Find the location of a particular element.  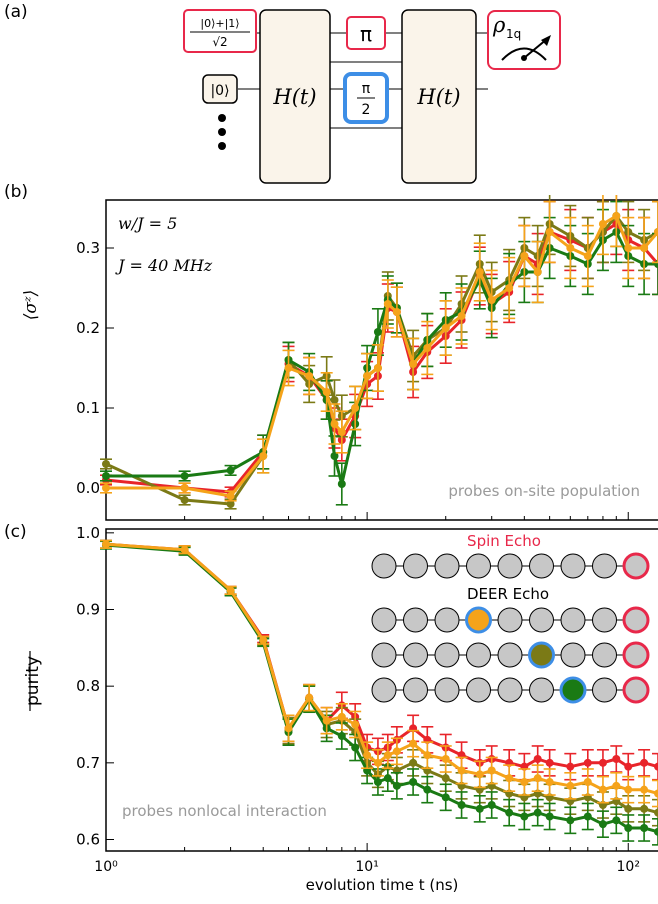

y-tick-label: 0.0 is located at coordinates (88, 488).